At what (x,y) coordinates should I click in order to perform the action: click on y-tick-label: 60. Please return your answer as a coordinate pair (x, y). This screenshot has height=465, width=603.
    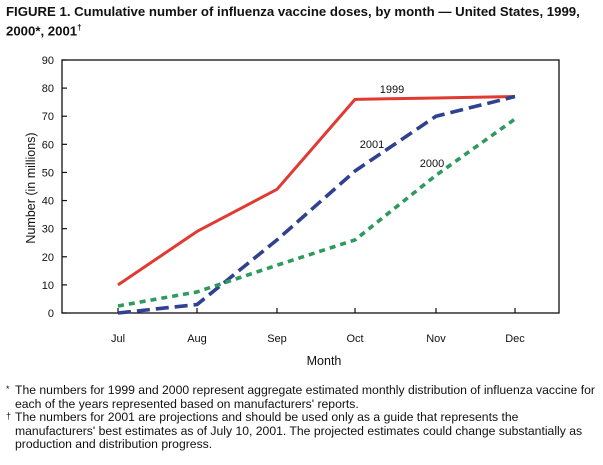
    Looking at the image, I should click on (48, 145).